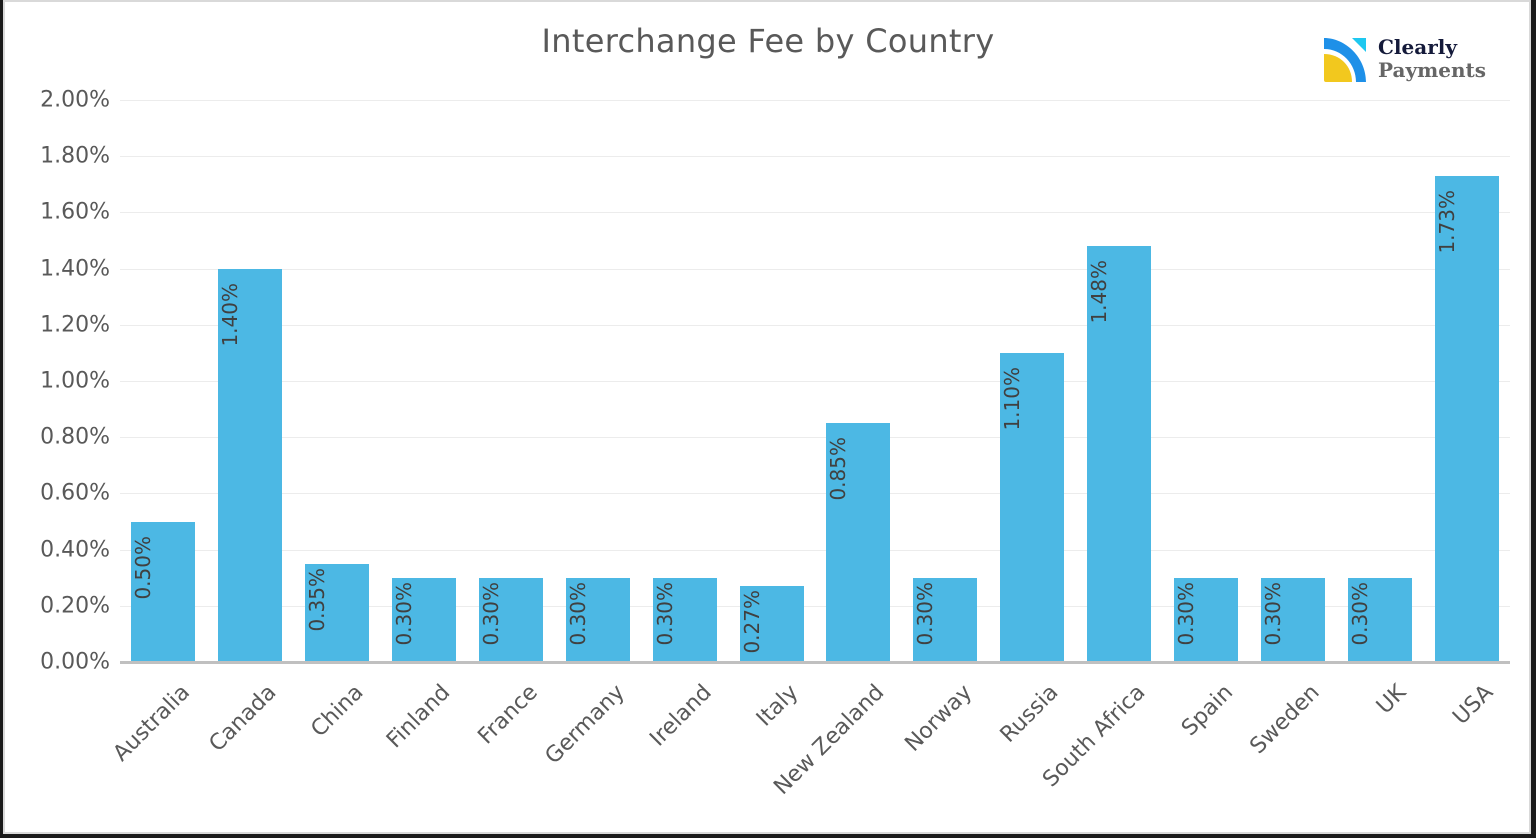 This screenshot has width=1536, height=838. I want to click on y-tick-label: 2.00%, so click(75, 100).